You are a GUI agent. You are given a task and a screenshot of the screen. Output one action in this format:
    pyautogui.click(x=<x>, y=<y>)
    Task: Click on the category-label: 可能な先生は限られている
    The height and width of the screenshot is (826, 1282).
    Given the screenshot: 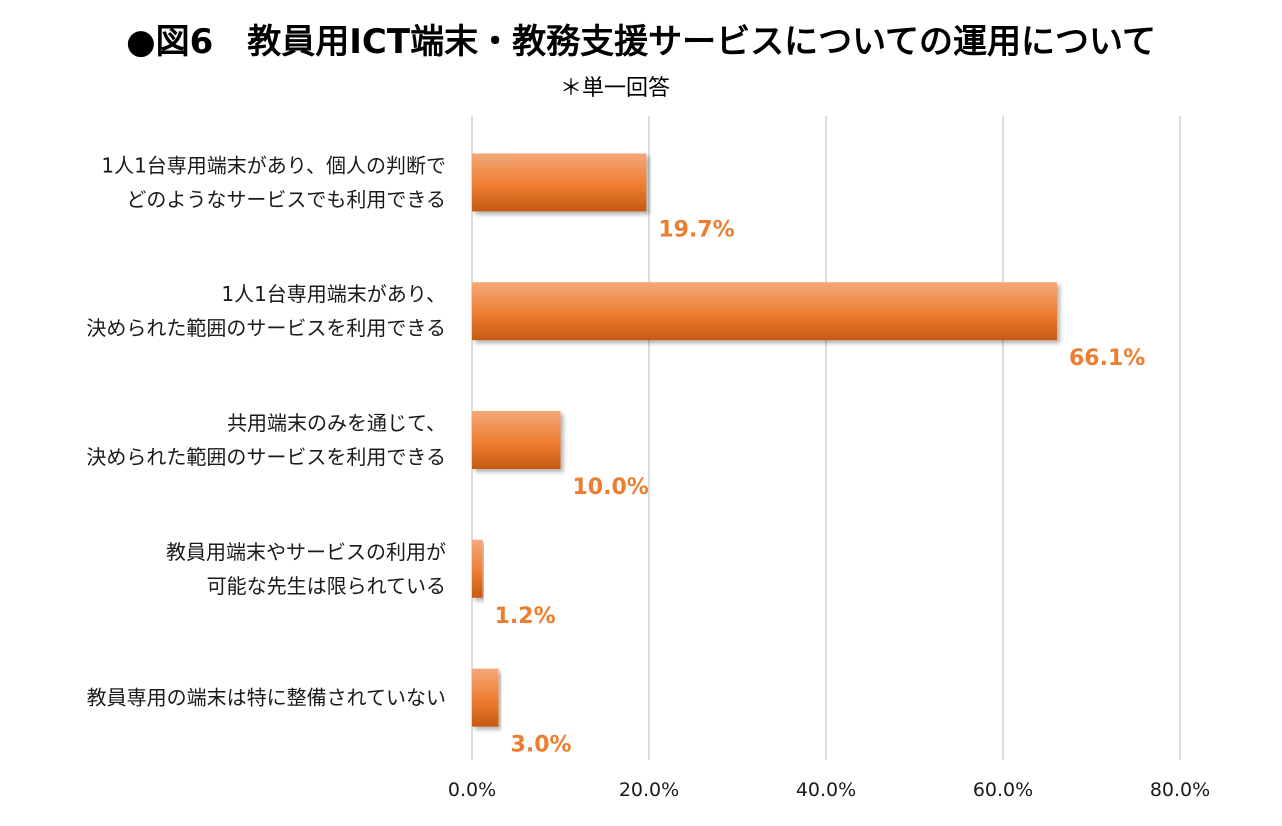 What is the action you would take?
    pyautogui.click(x=326, y=586)
    